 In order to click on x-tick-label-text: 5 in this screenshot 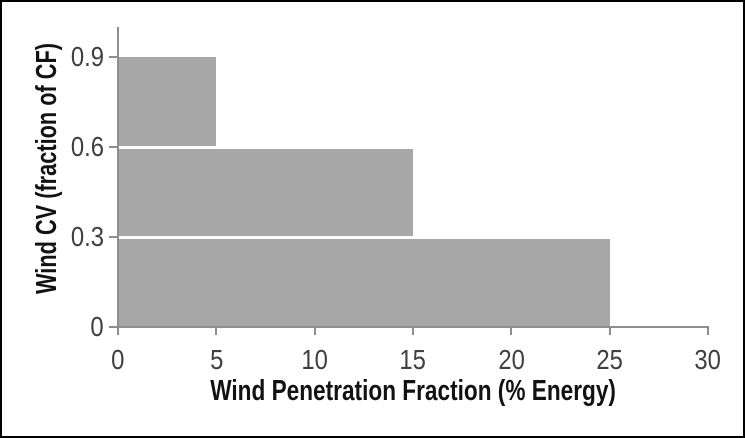, I will do `click(216, 359)`.